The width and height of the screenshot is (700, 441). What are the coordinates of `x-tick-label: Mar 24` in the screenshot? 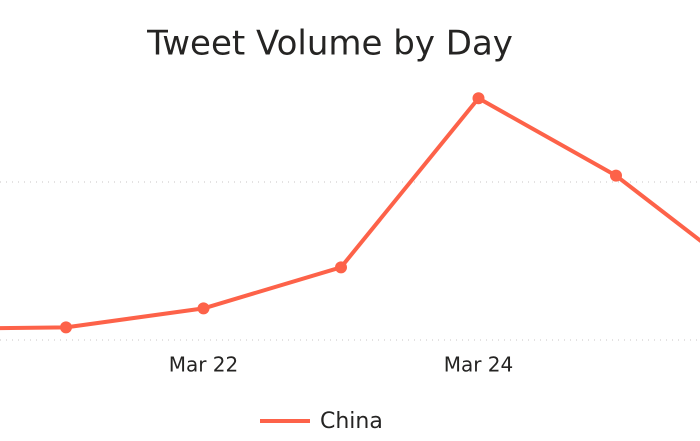 It's located at (479, 365).